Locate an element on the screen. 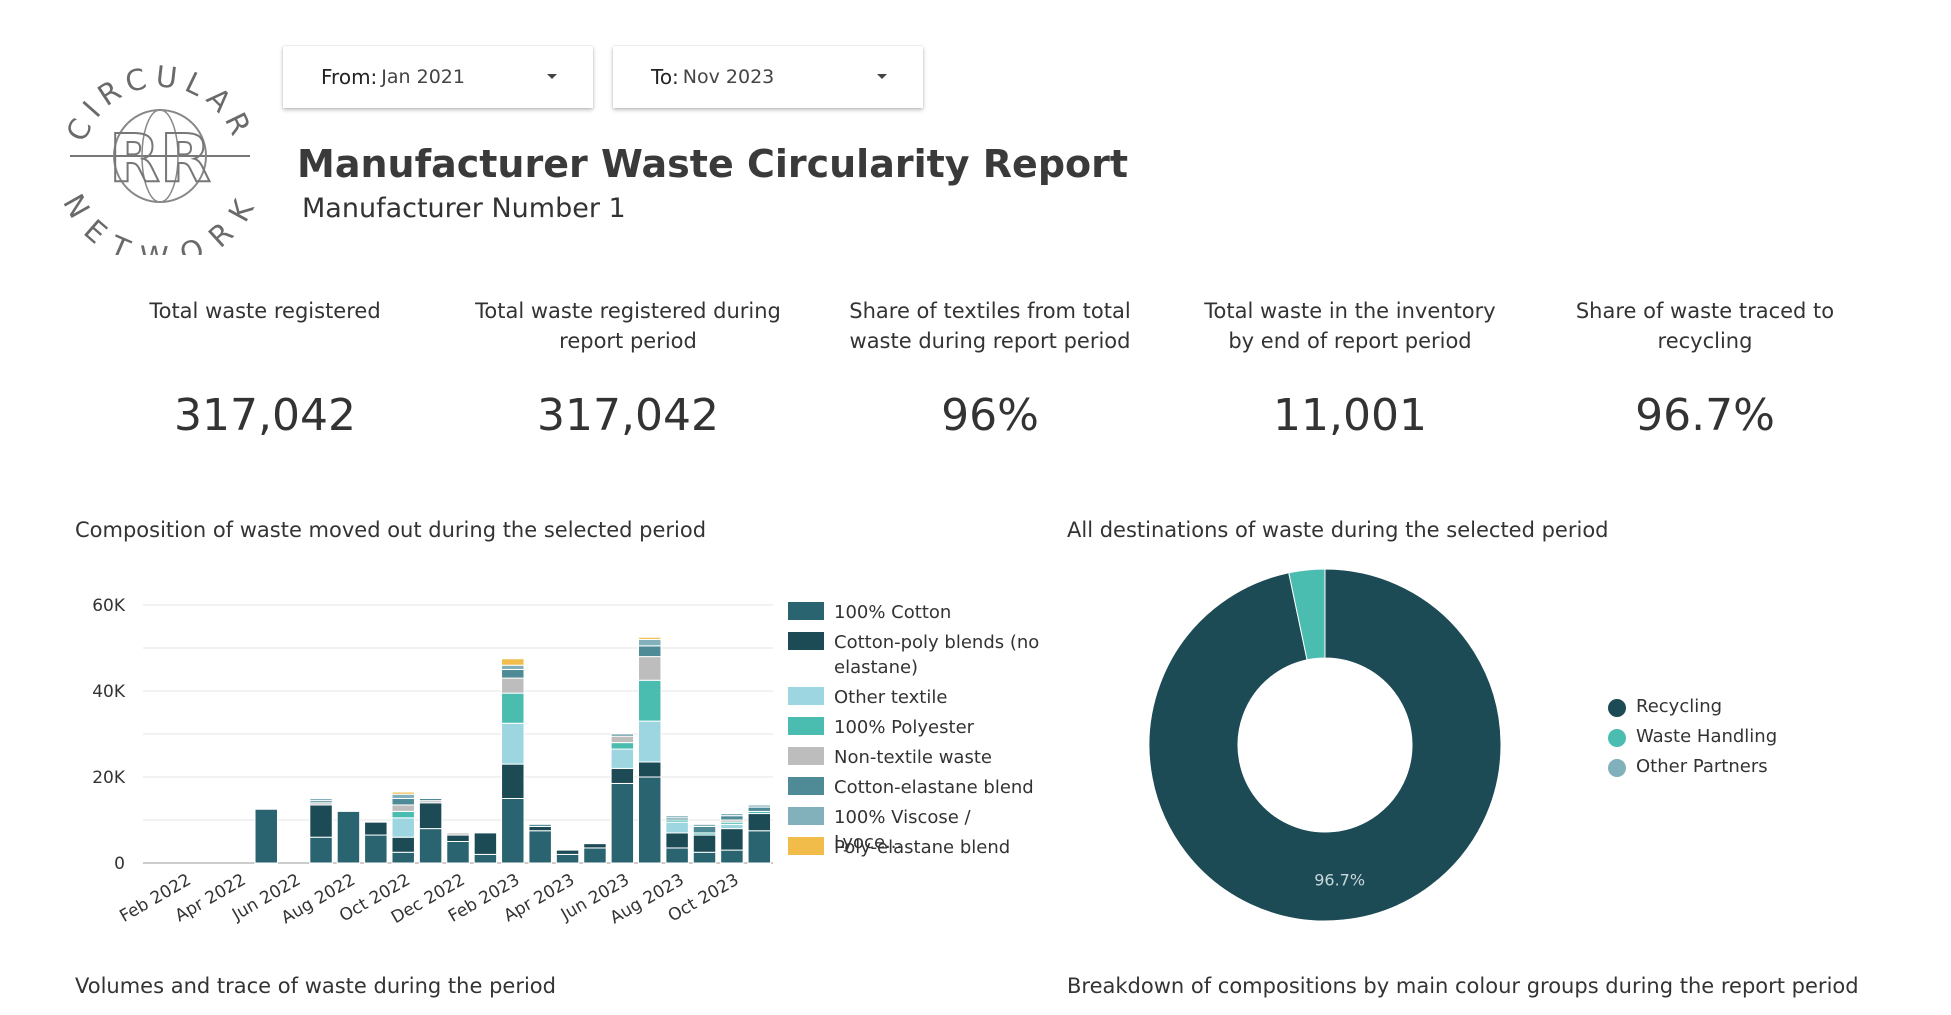  from-date-dropdown: From: Jan 2021 is located at coordinates (438, 77).